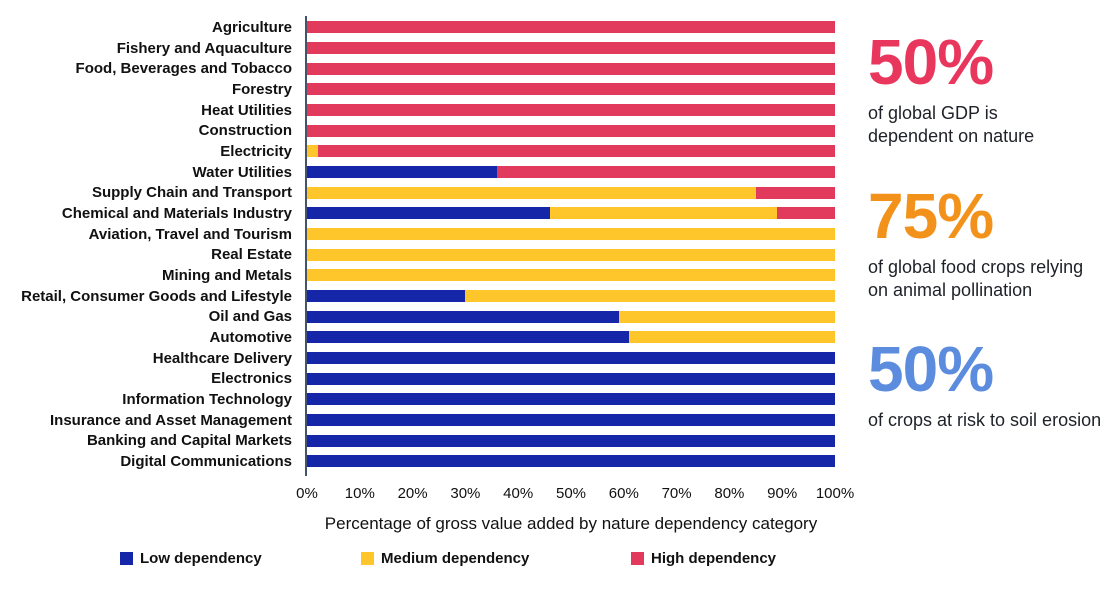  Describe the element at coordinates (190, 234) in the screenshot. I see `category-label: Aviation, Travel and Tourism` at that location.